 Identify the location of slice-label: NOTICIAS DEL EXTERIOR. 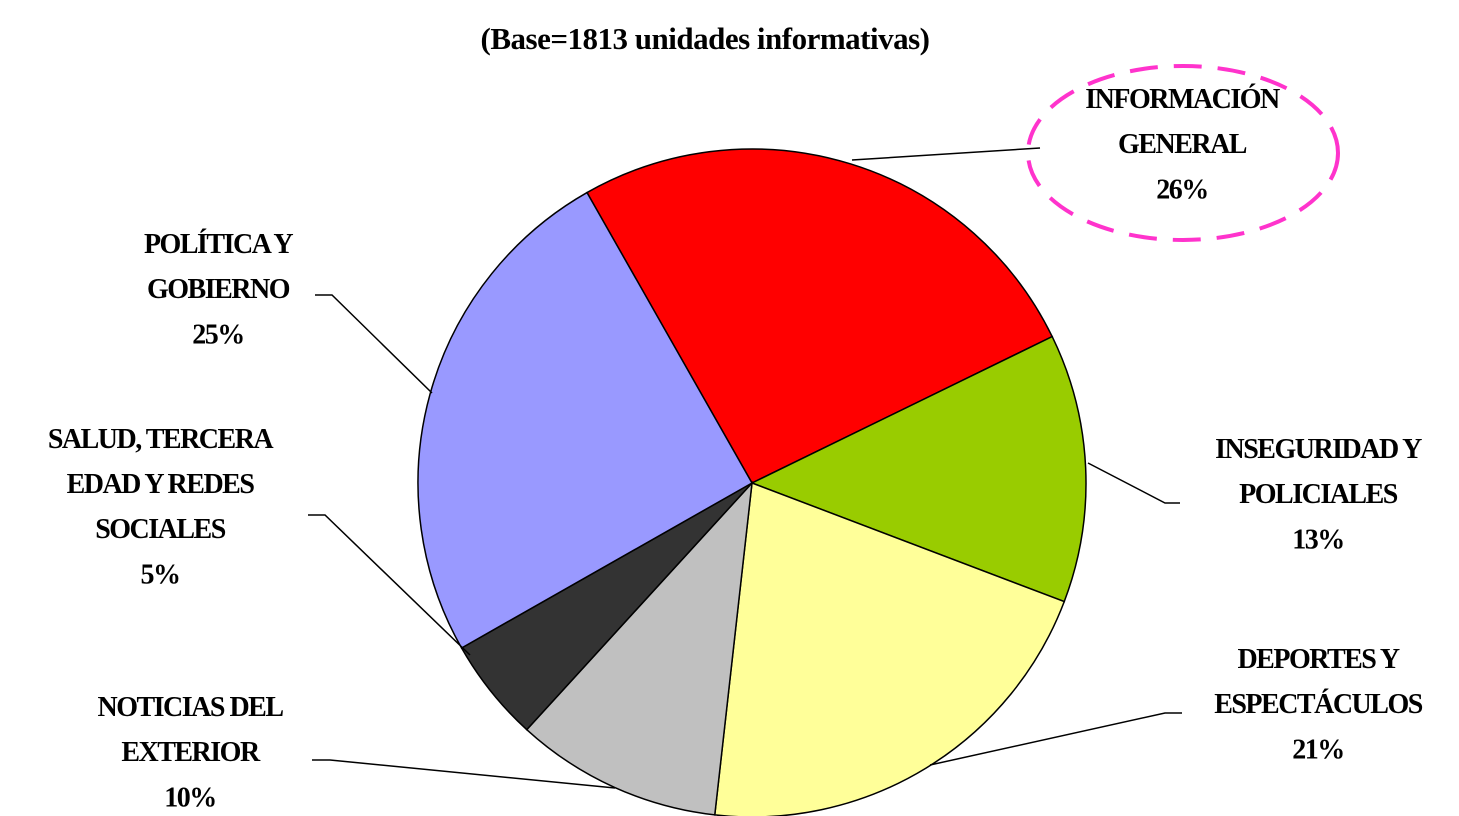
(190, 730).